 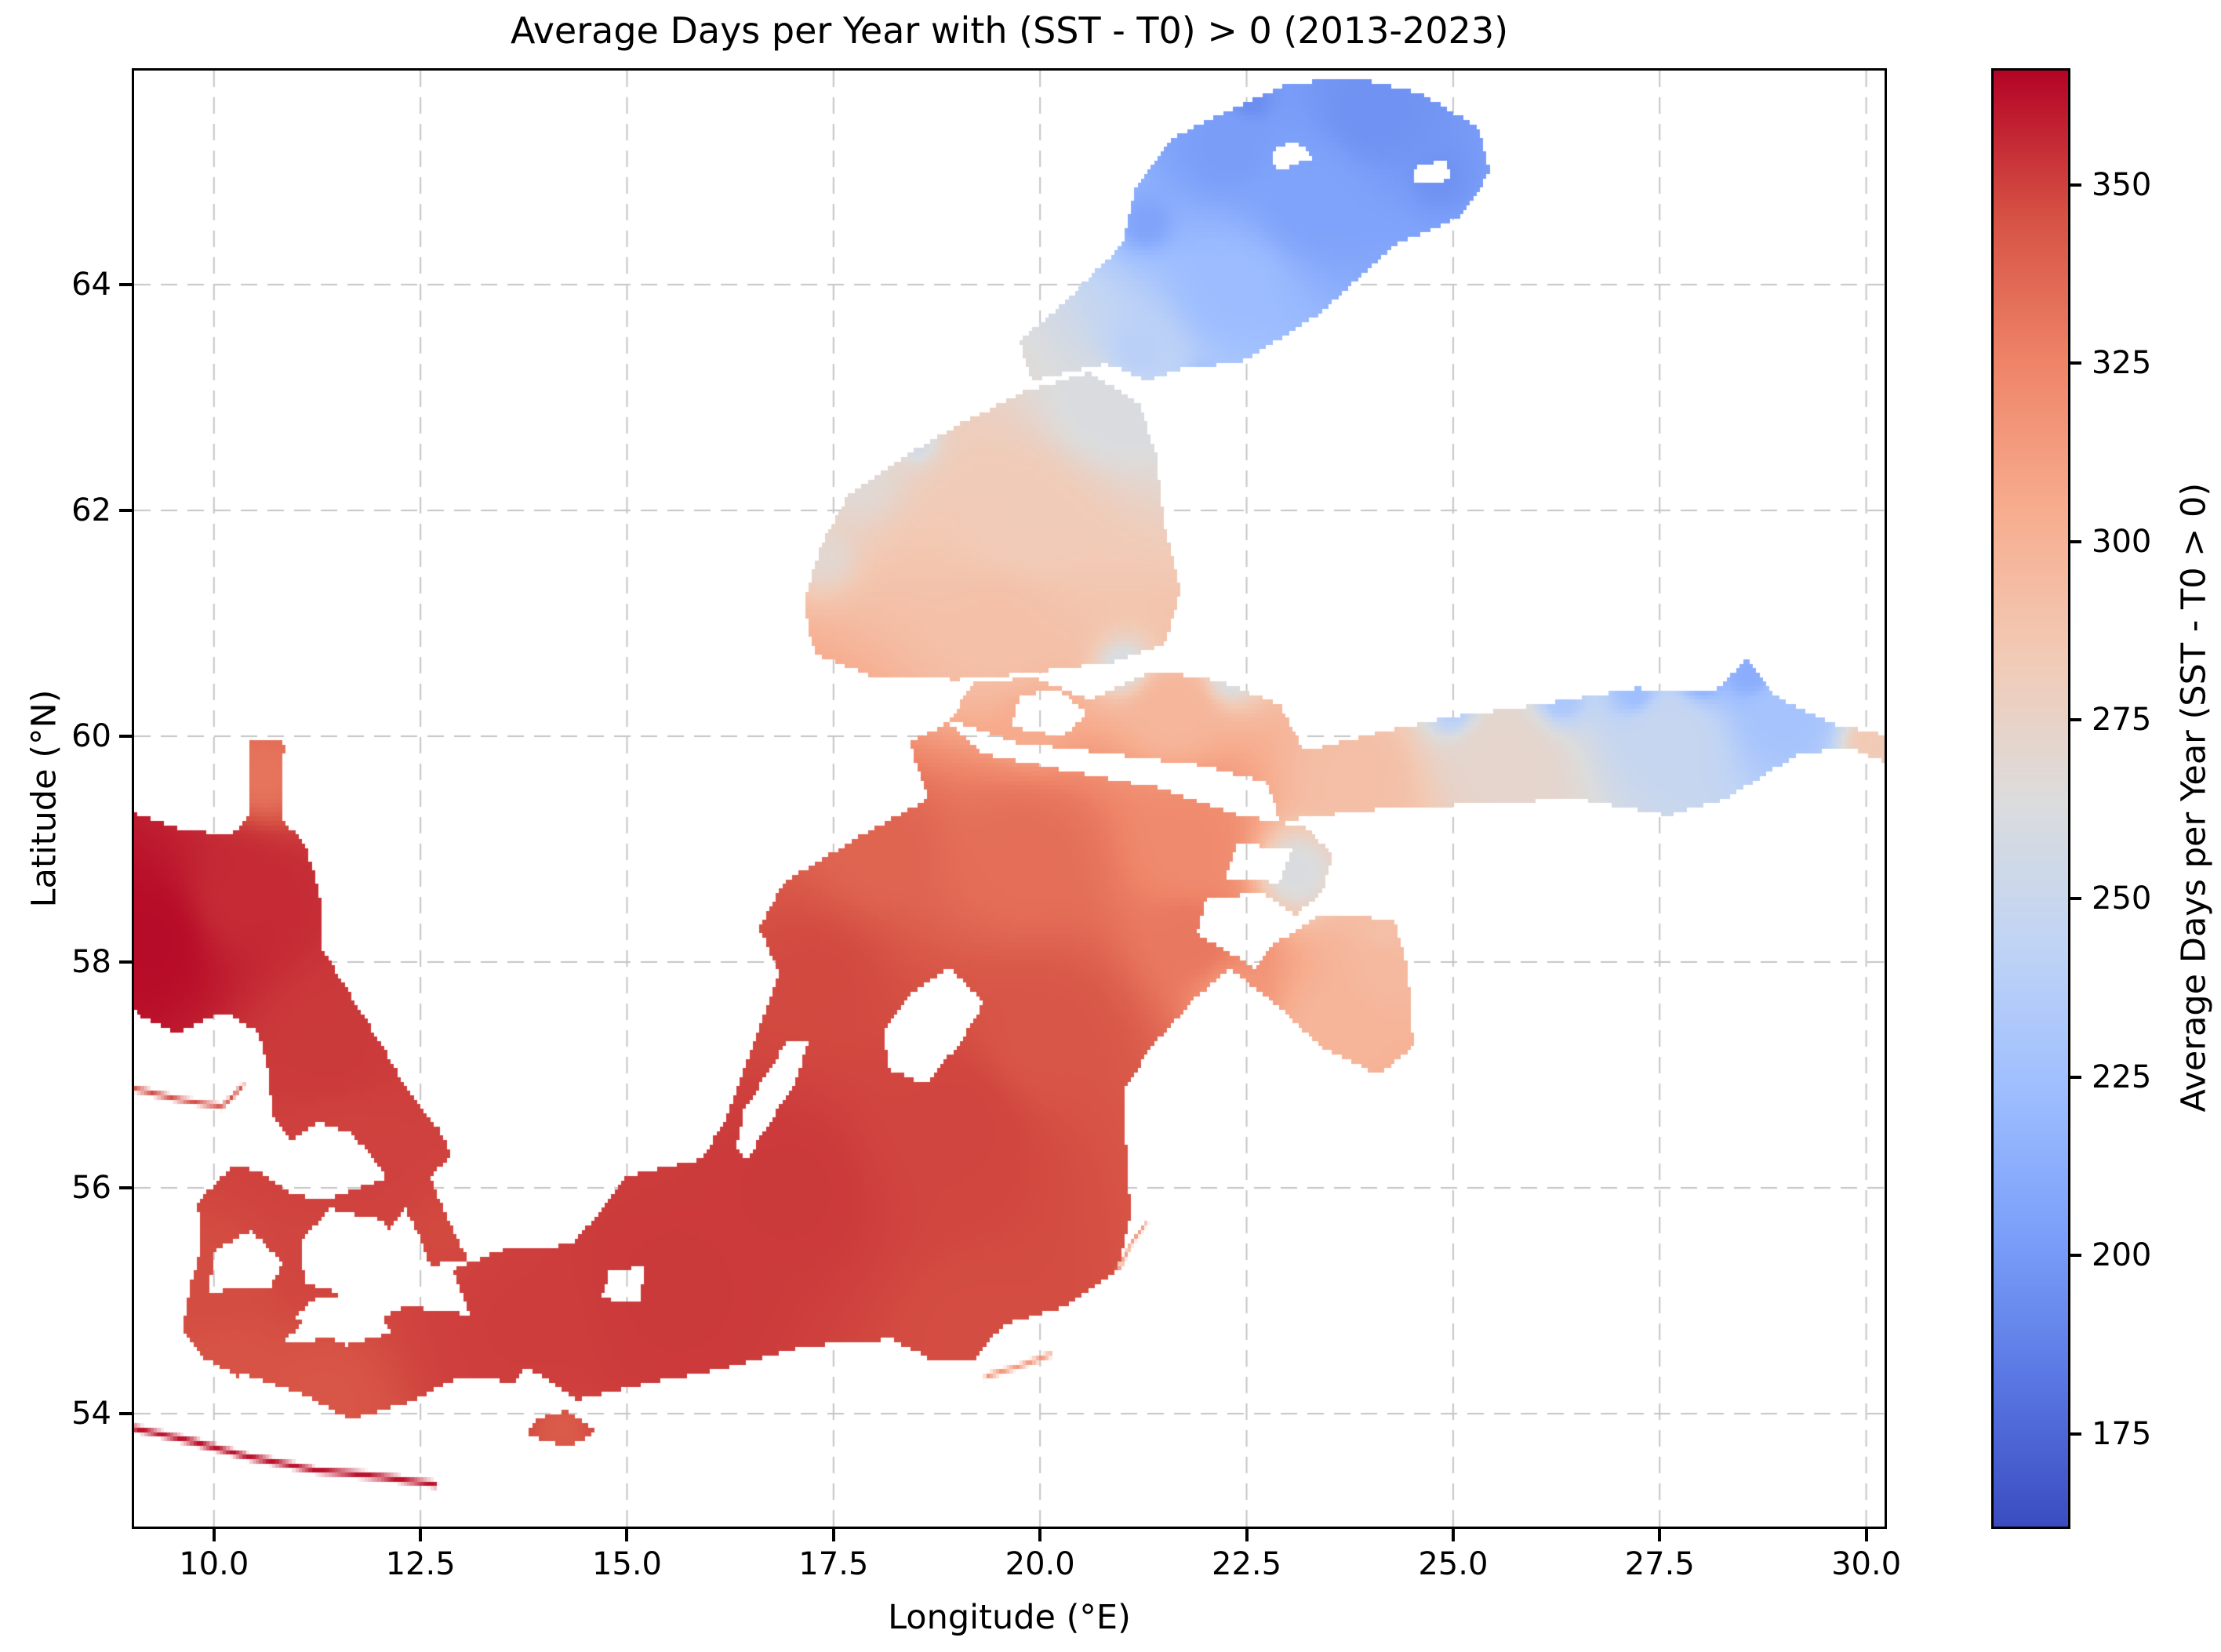 I want to click on x-tick-label: 27.5, so click(x=1660, y=1564).